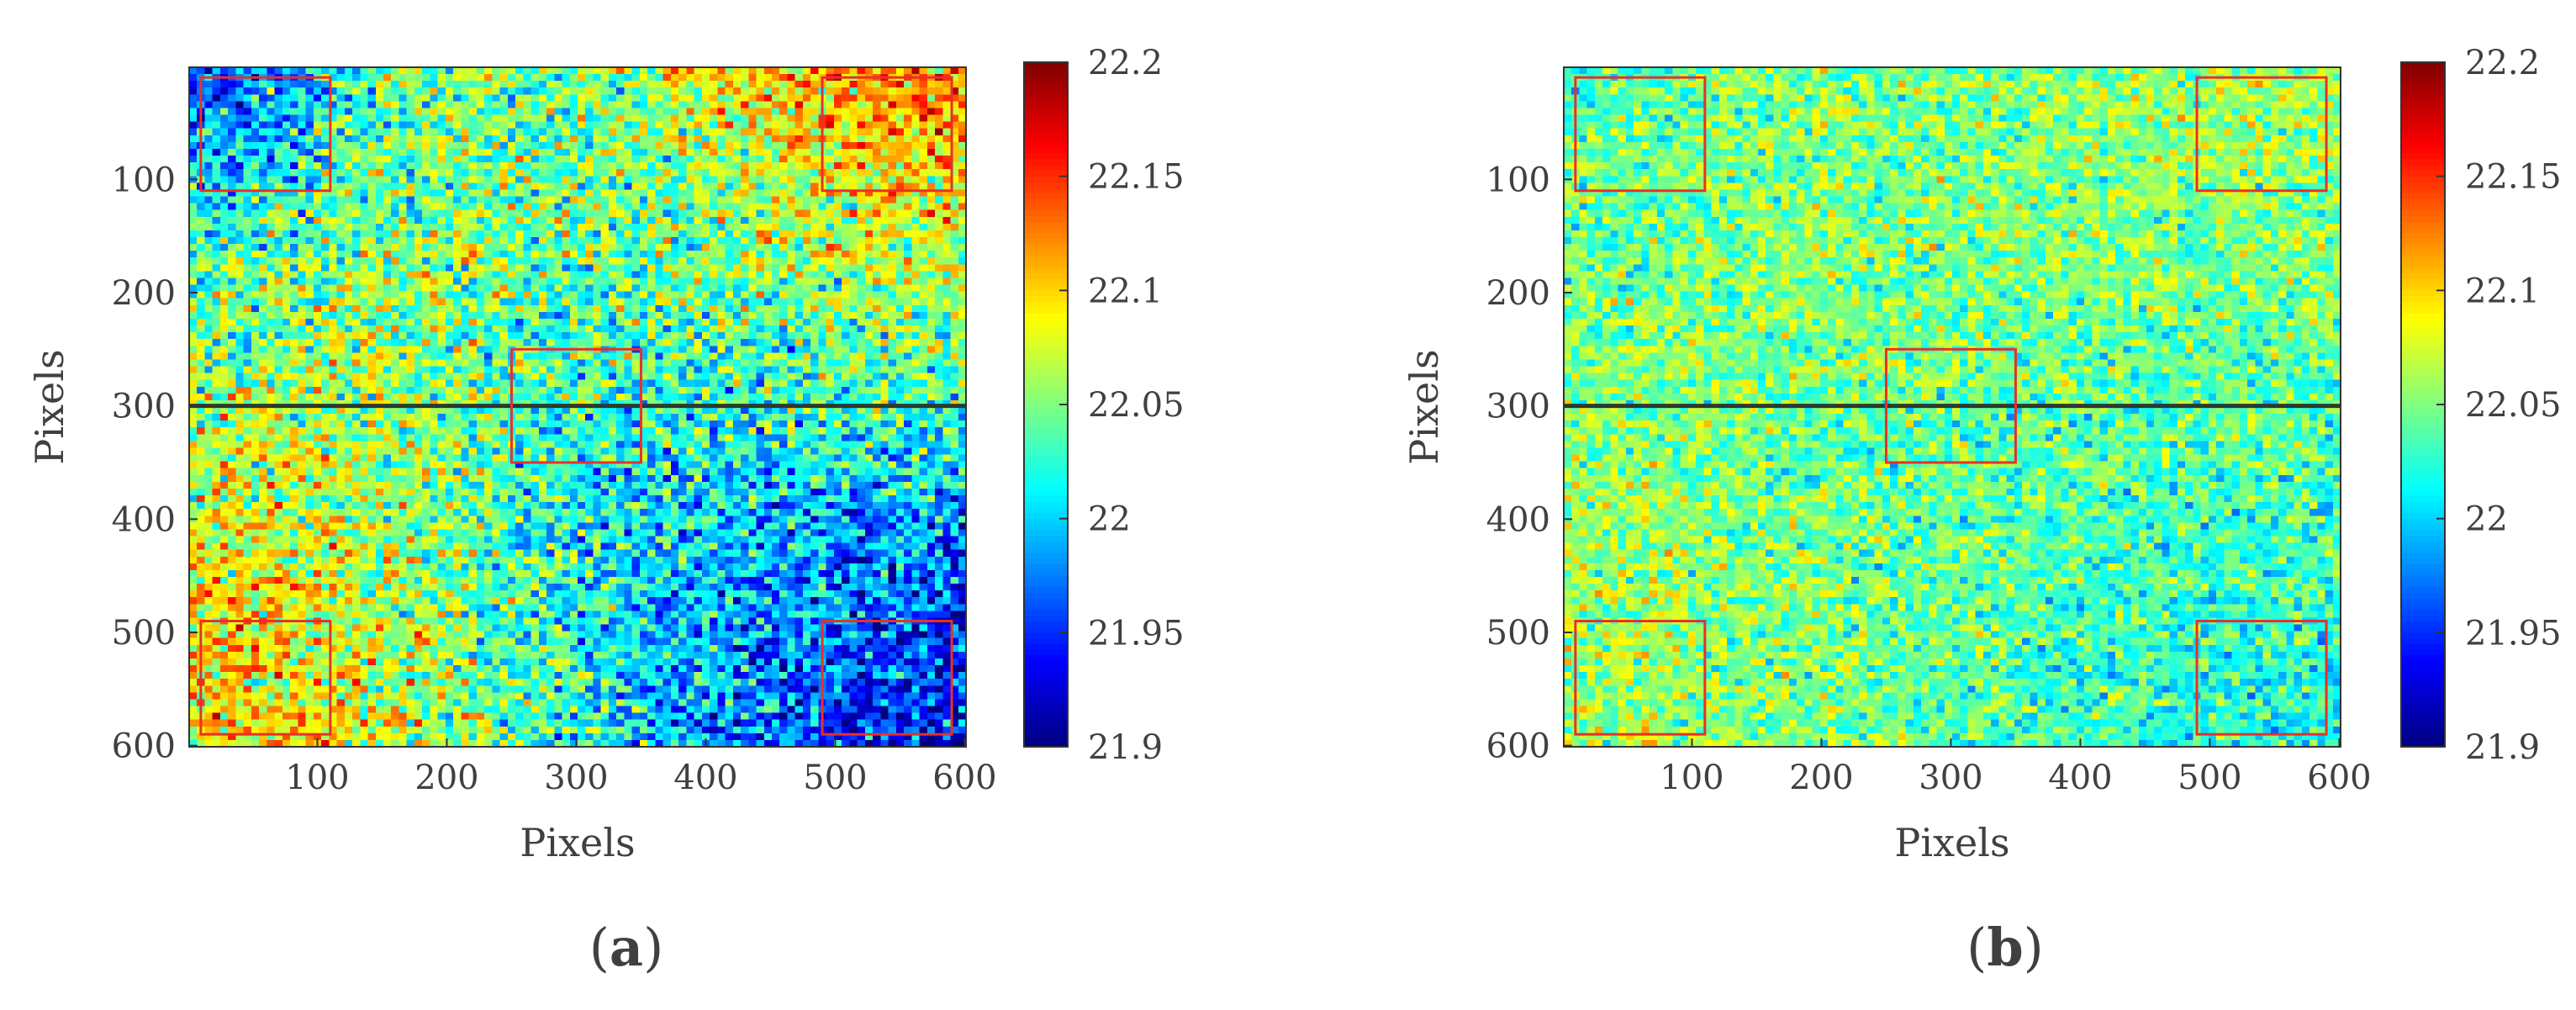 This screenshot has height=1010, width=2576. Describe the element at coordinates (653, 947) in the screenshot. I see `panel-label-close: )` at that location.